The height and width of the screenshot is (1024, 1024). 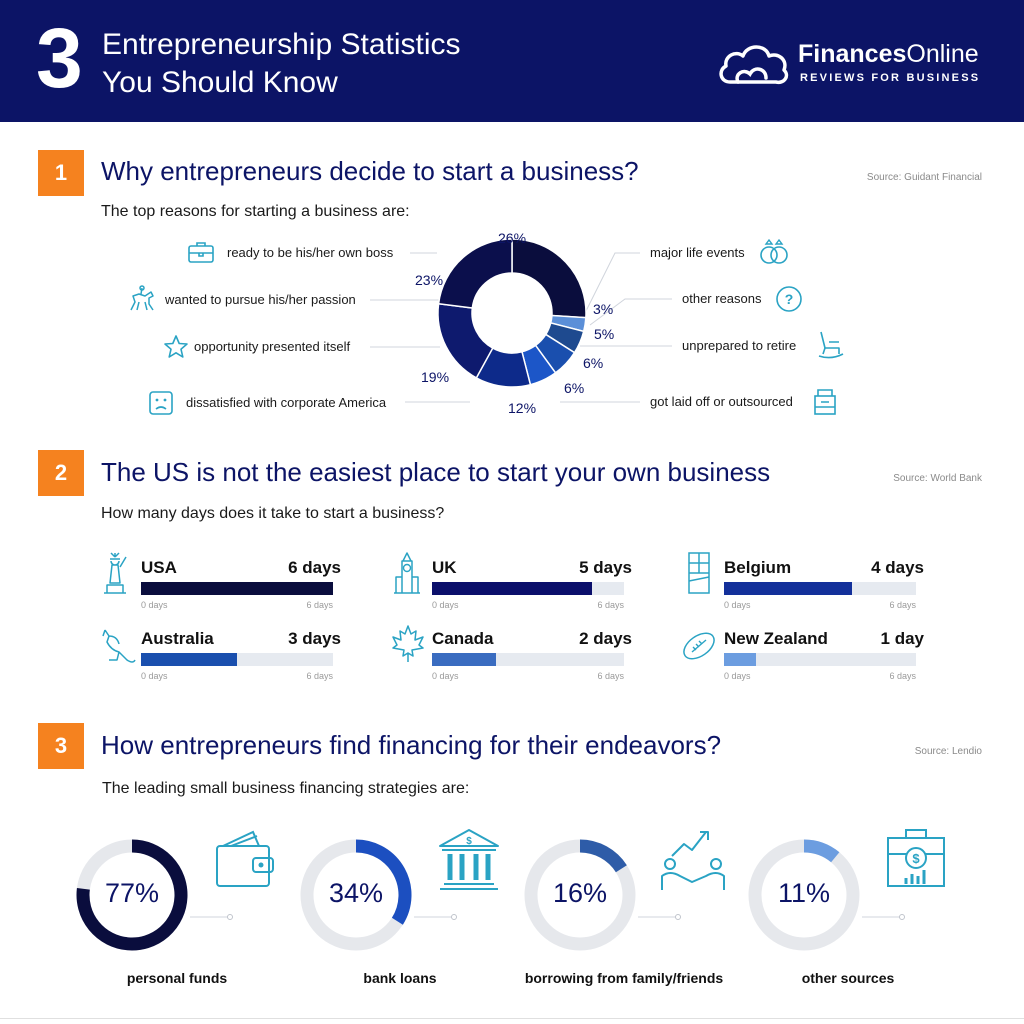 I want to click on country-bar-uk: UK 5 days 0 days 6 days, so click(x=512, y=588).